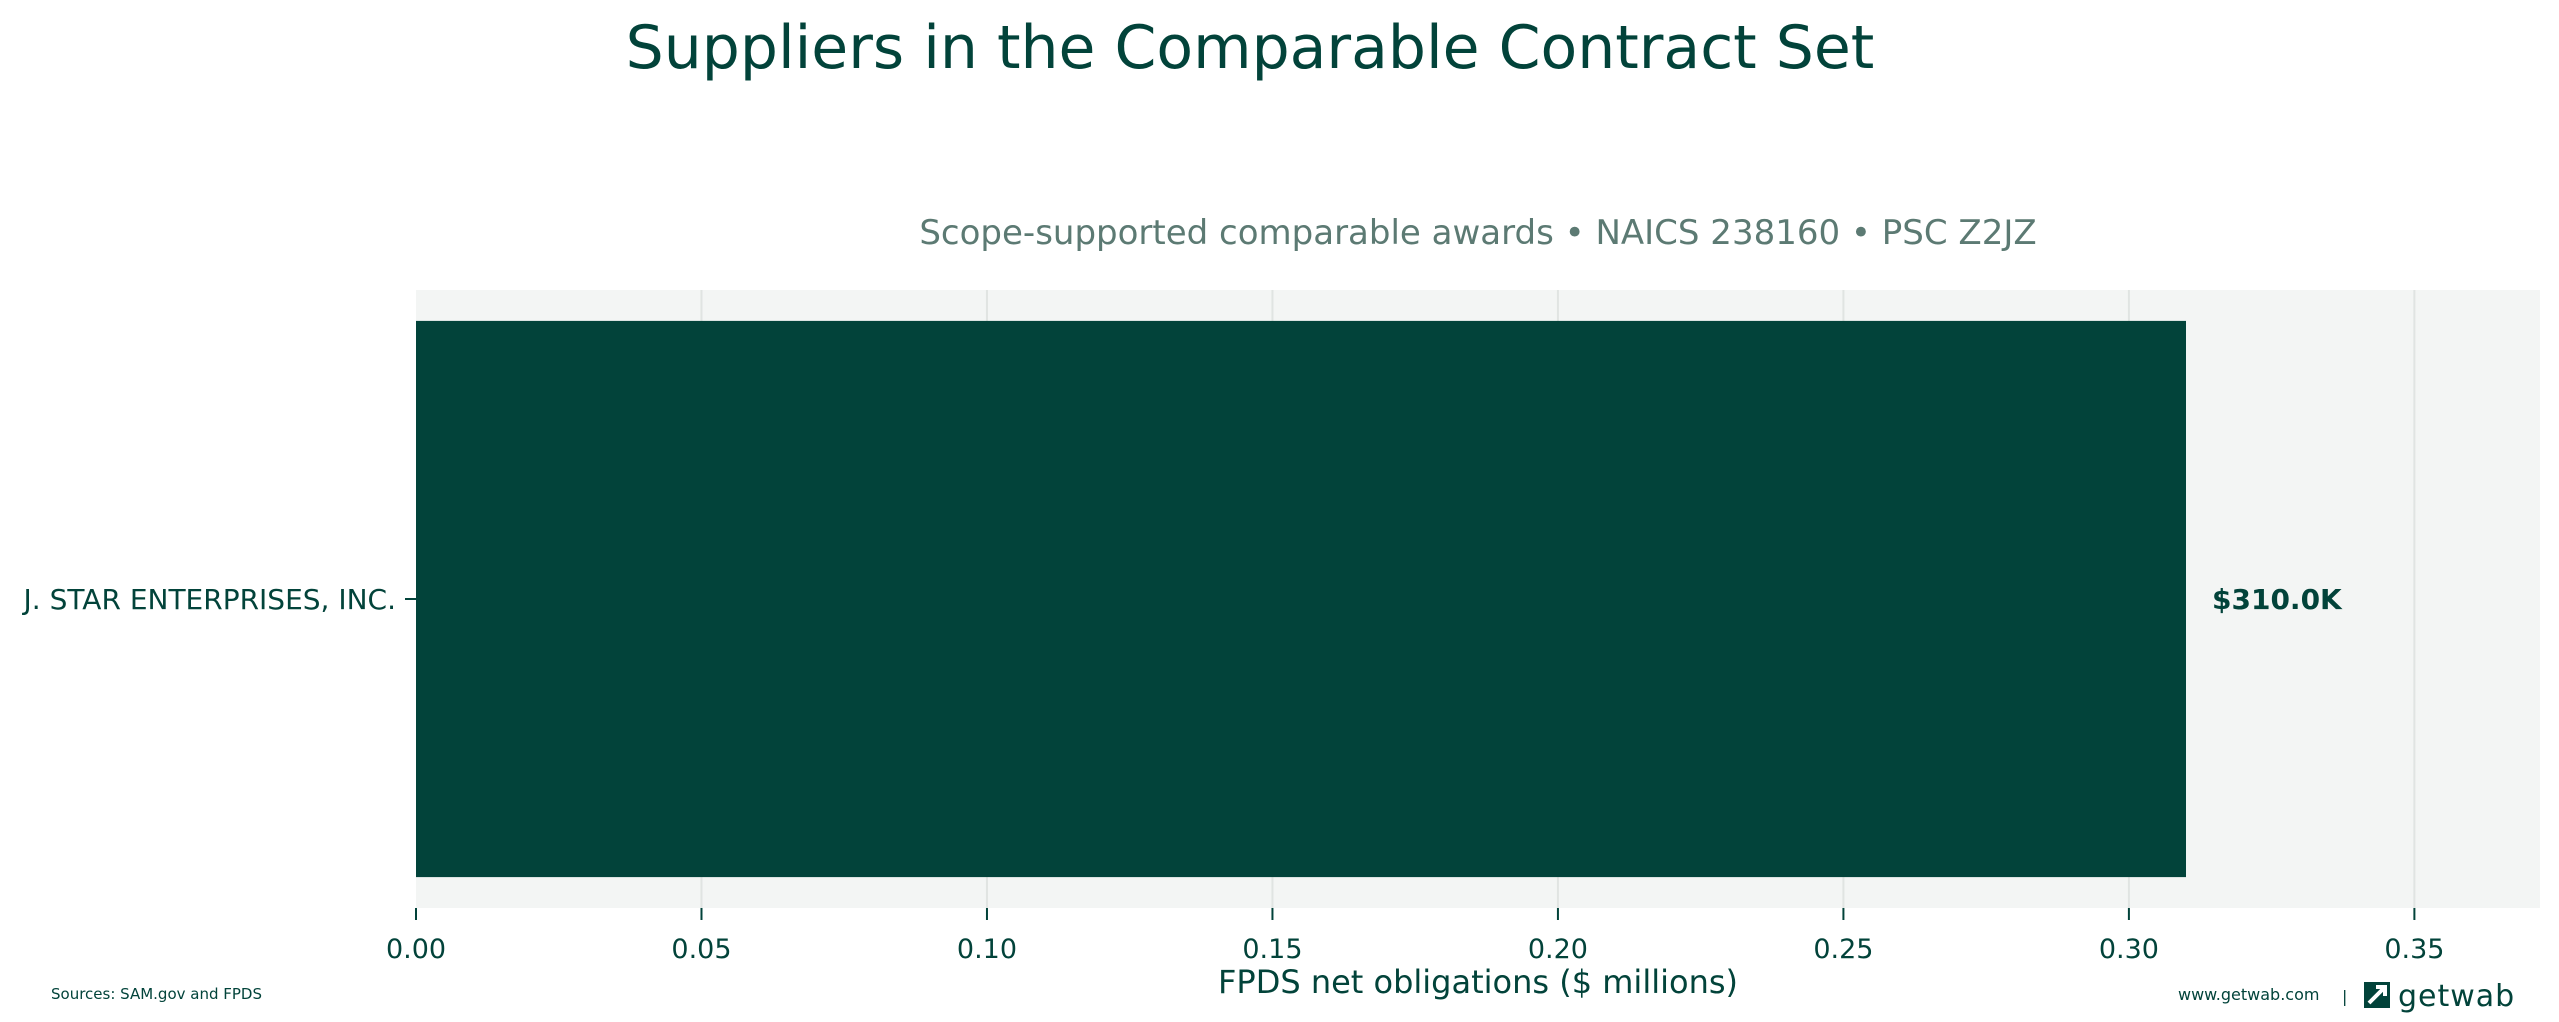 The height and width of the screenshot is (1022, 2559). What do you see at coordinates (987, 949) in the screenshot?
I see `x-tick-label: 0.10` at bounding box center [987, 949].